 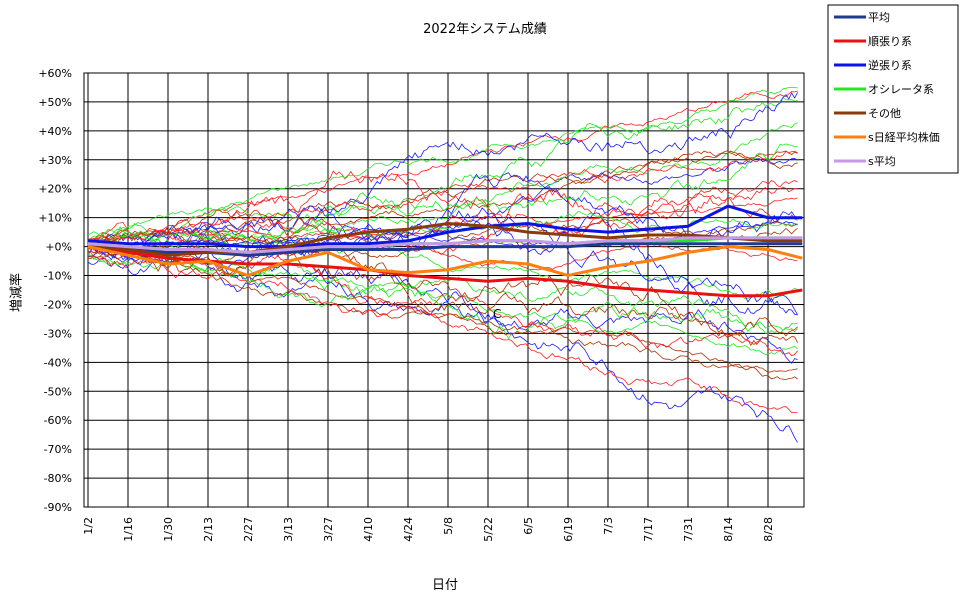 I want to click on x-tick-label: 6/19, so click(x=568, y=529).